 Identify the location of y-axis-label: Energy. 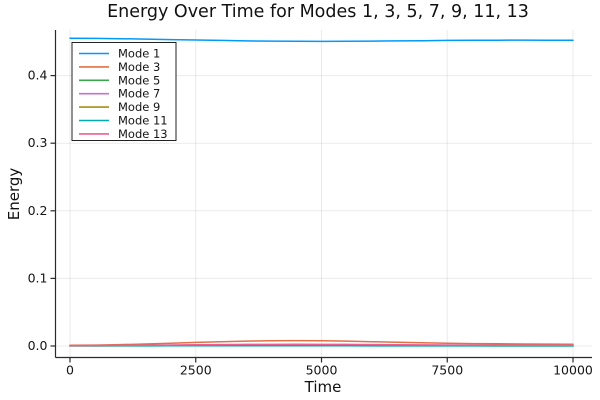
(14, 194).